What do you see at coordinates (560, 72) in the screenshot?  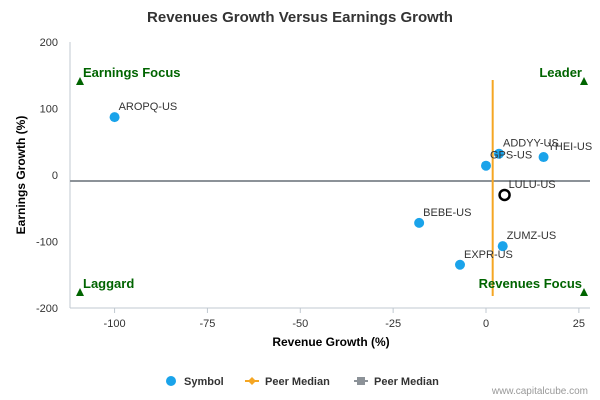 I see `quadrant-label-leader: Leader` at bounding box center [560, 72].